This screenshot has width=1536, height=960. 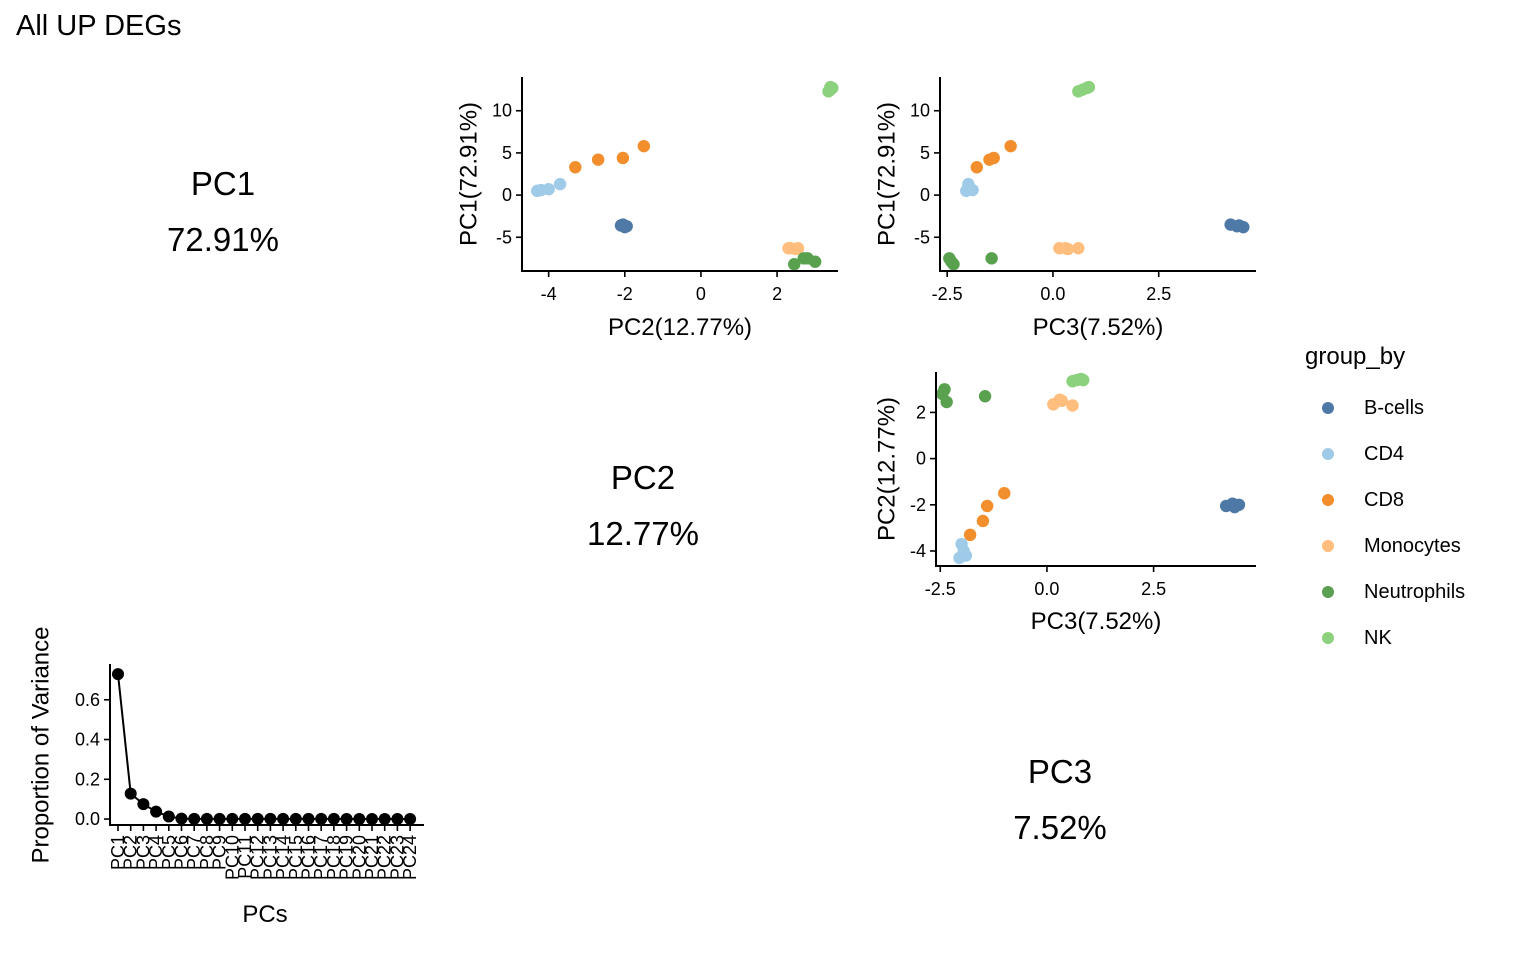 What do you see at coordinates (921, 412) in the screenshot?
I see `y-tick-label: 2` at bounding box center [921, 412].